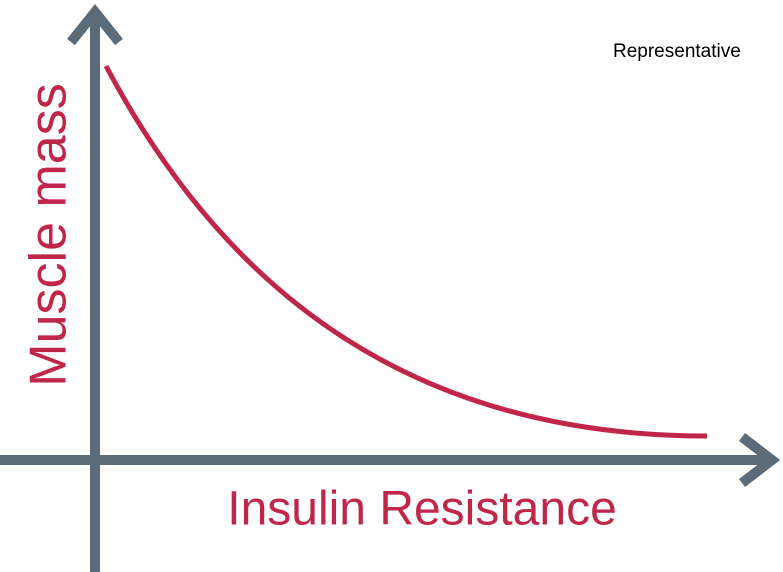  What do you see at coordinates (677, 51) in the screenshot?
I see `note: Representative` at bounding box center [677, 51].